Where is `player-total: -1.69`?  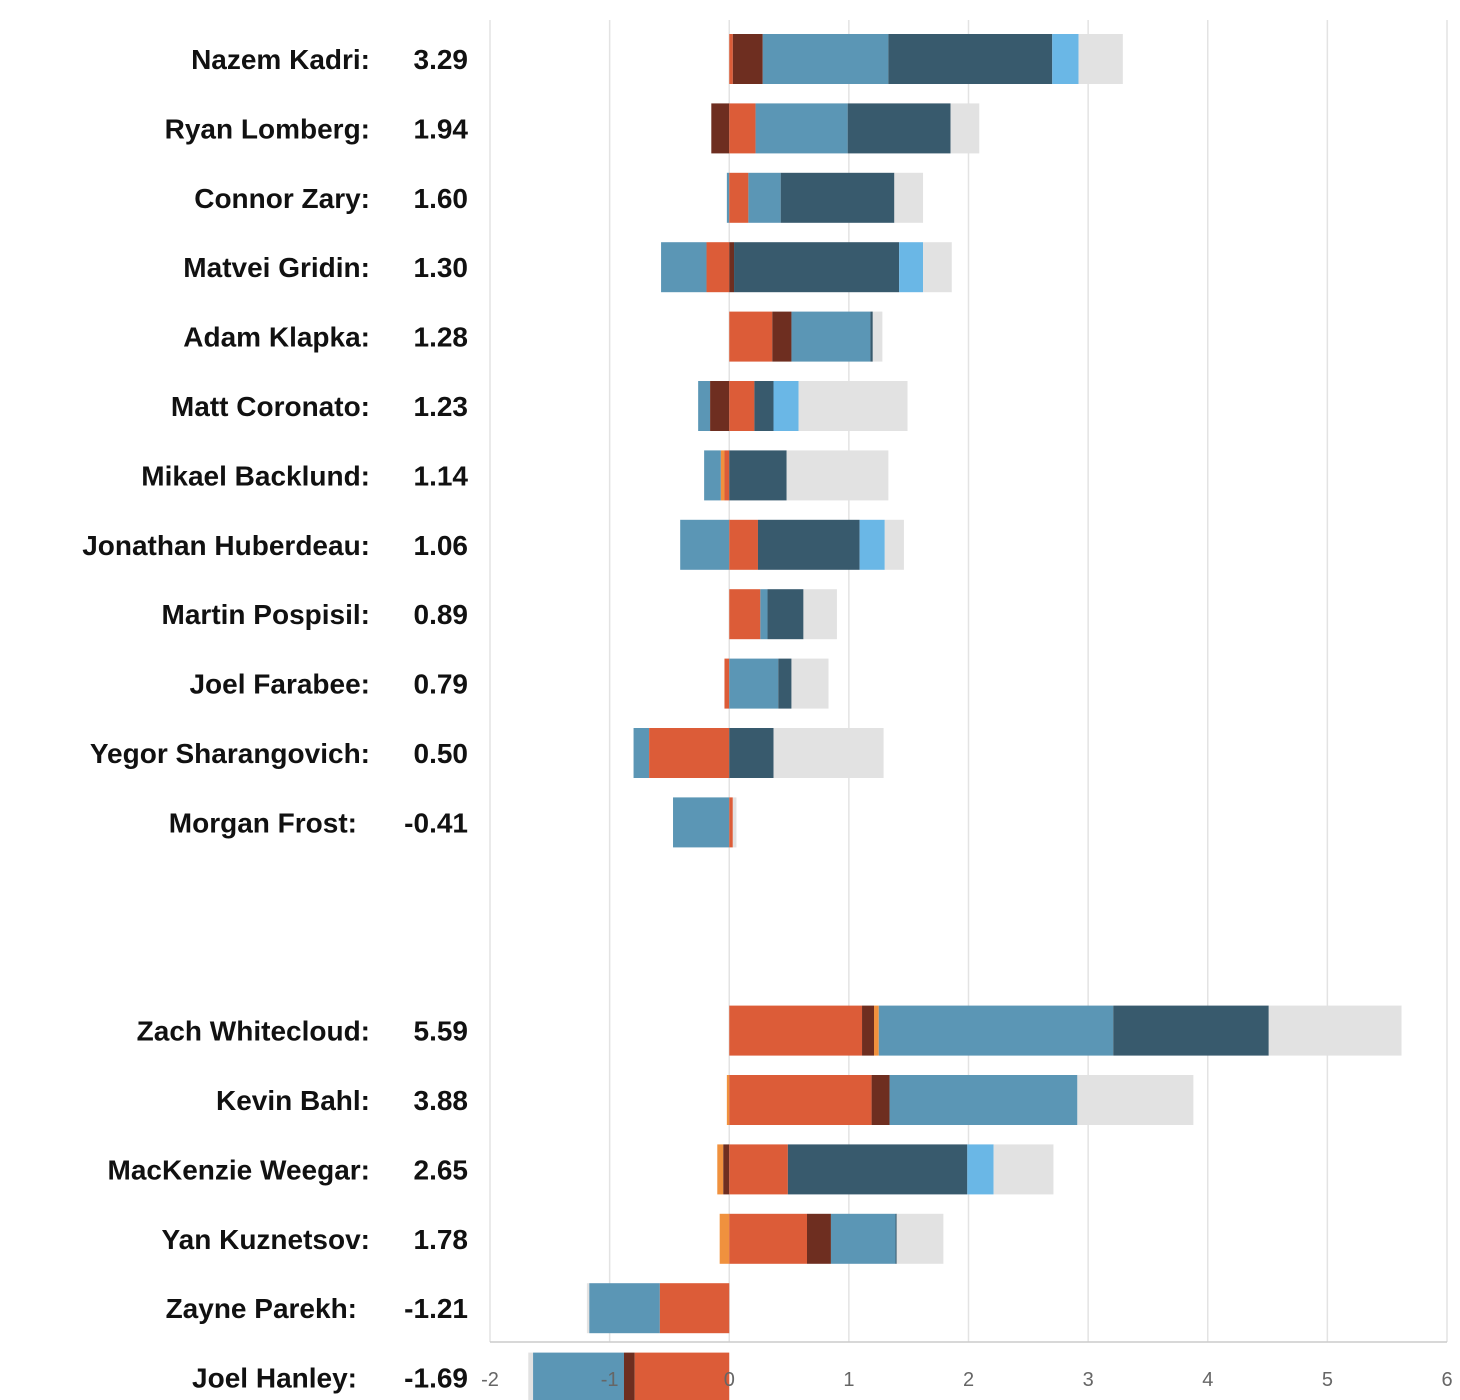
player-total: -1.69 is located at coordinates (436, 1378).